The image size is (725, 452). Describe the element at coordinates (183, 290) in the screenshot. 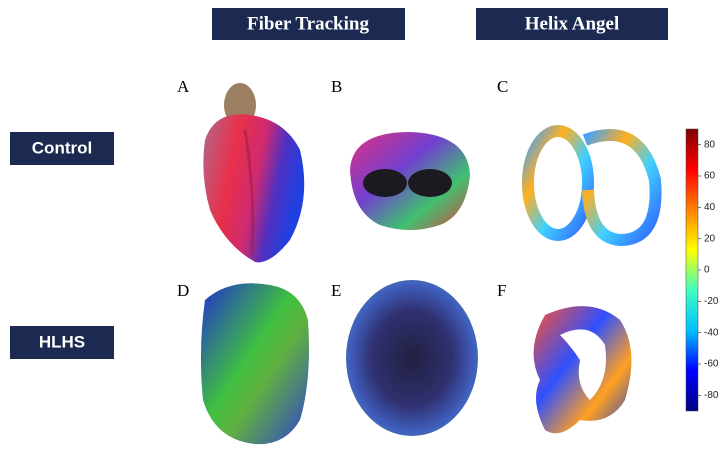

I see `panel-label: D` at that location.